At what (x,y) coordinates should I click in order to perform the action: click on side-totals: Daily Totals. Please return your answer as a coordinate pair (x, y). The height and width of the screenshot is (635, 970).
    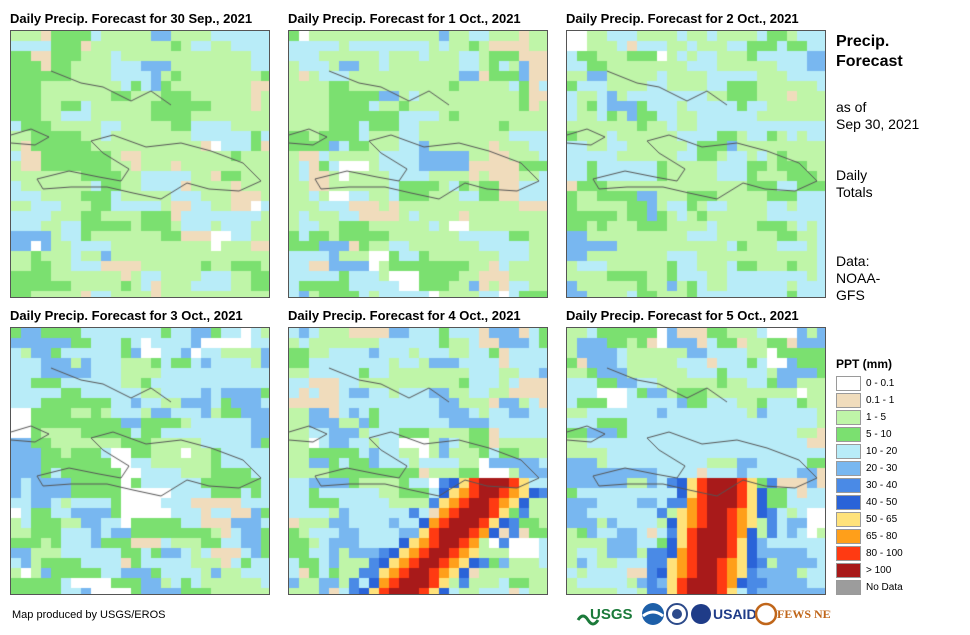
    Looking at the image, I should click on (854, 184).